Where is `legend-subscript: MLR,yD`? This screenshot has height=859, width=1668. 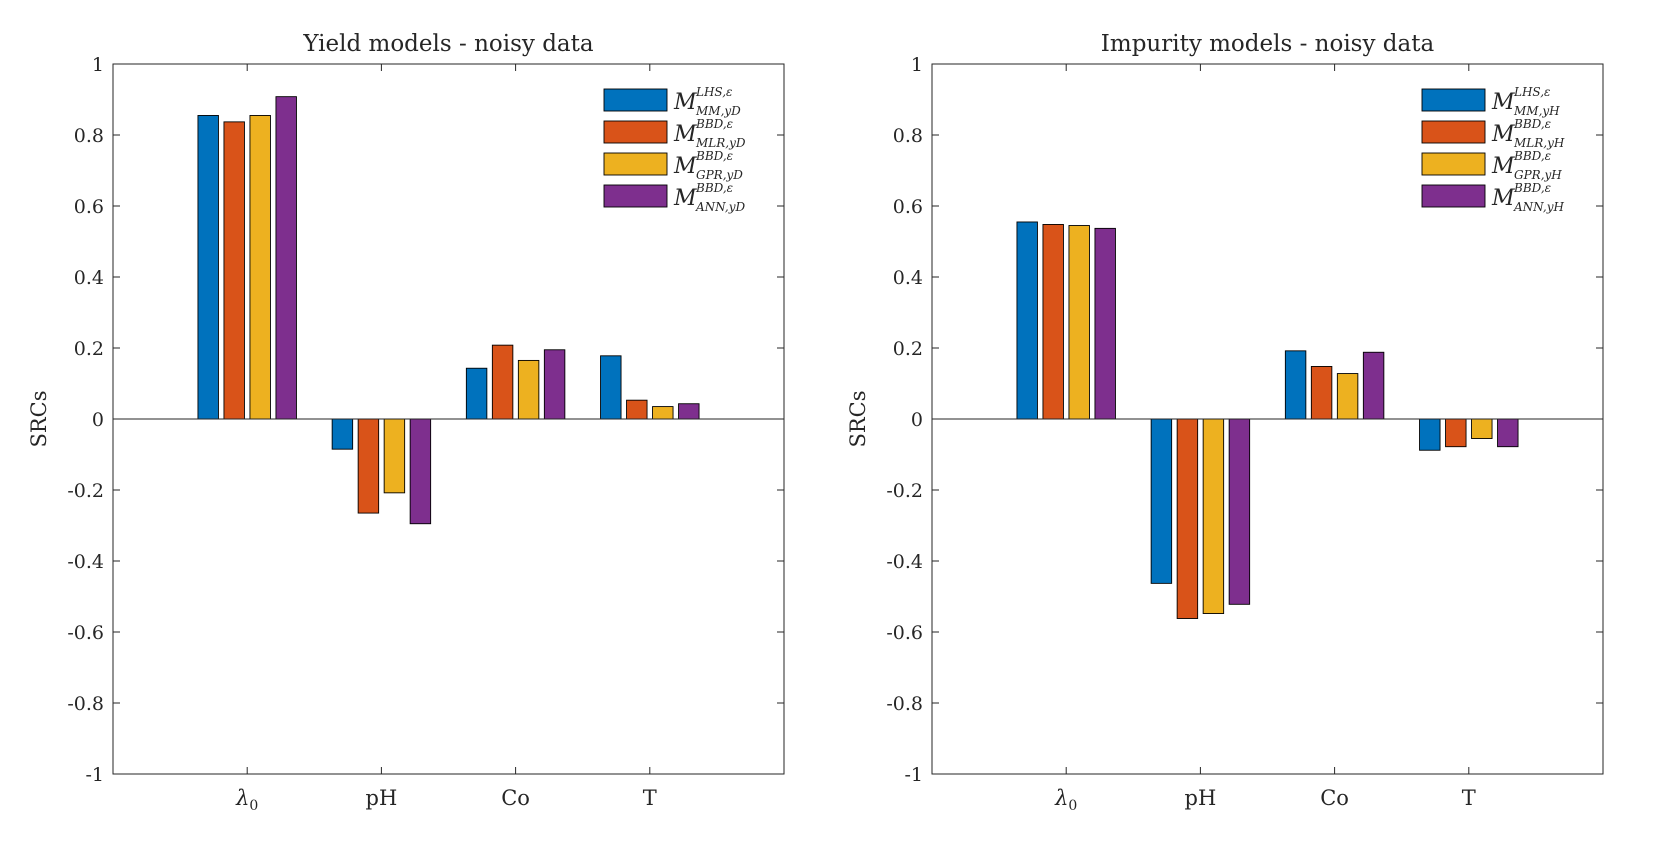 legend-subscript: MLR,yD is located at coordinates (720, 143).